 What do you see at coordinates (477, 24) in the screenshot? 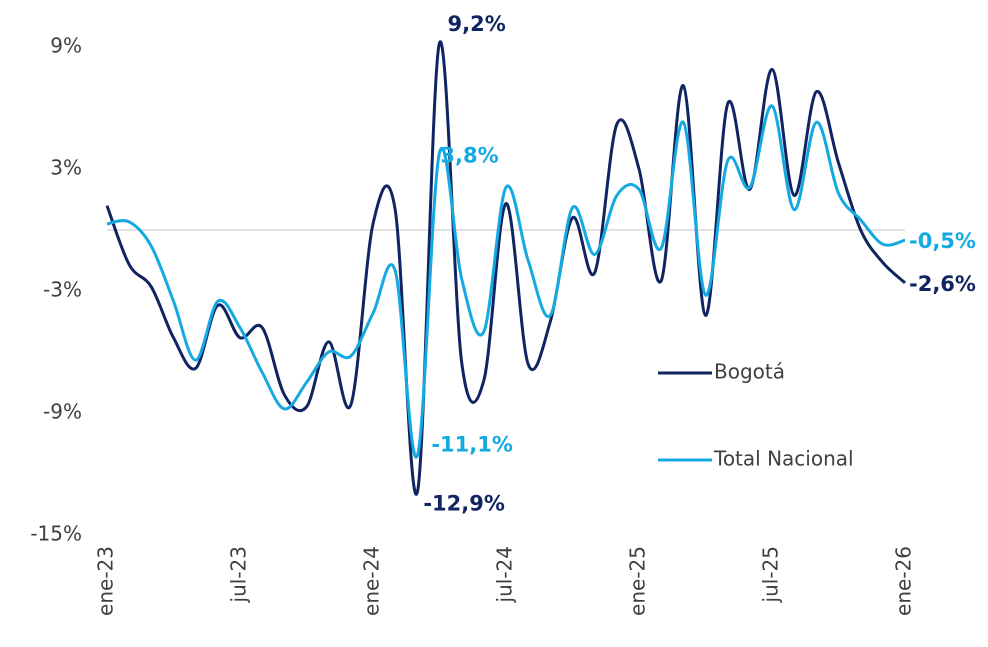
I see `data-label: 9,2%` at bounding box center [477, 24].